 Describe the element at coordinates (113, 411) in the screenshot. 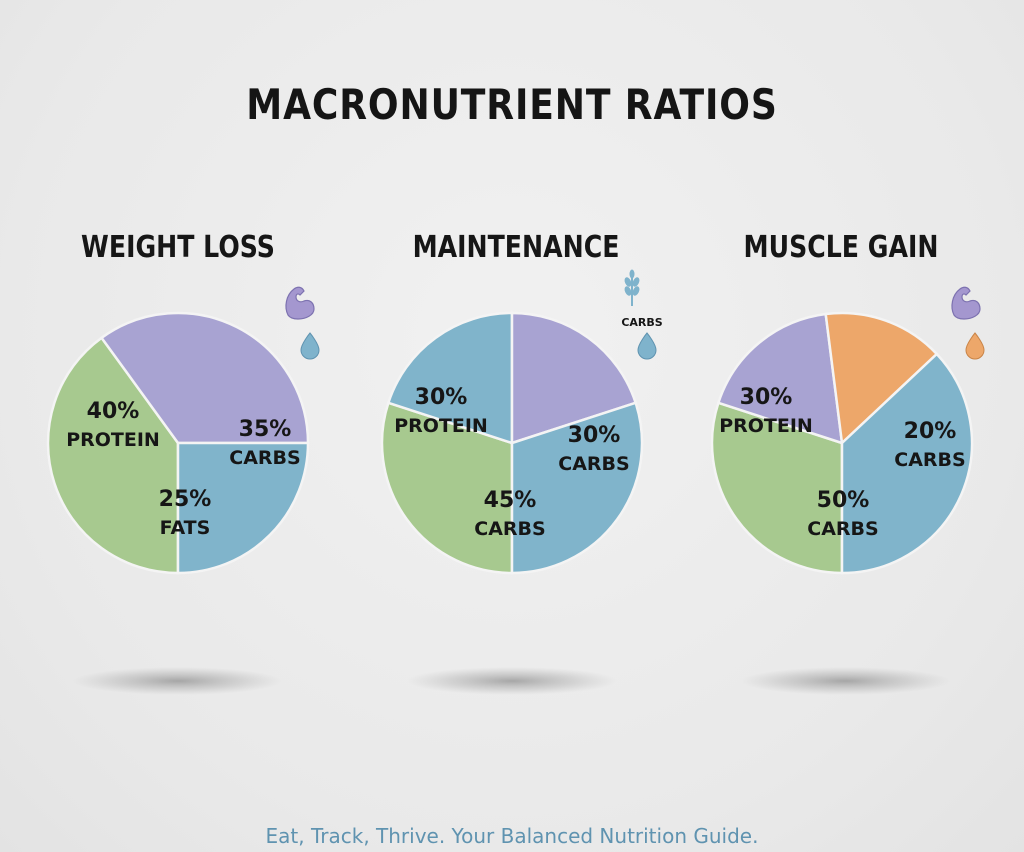

I see `slice-percent-label: 40%` at that location.